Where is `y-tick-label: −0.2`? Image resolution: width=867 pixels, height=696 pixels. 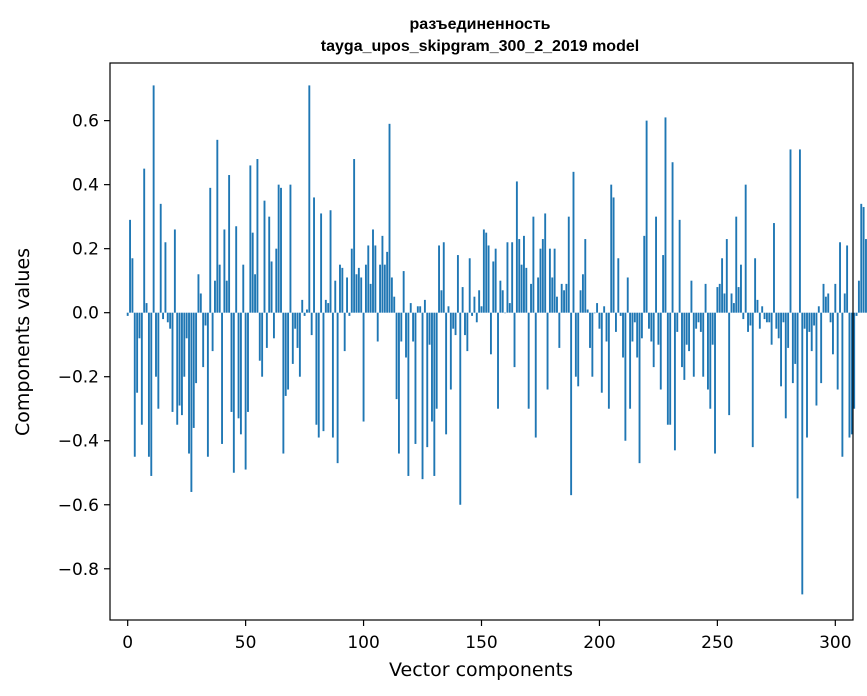
y-tick-label: −0.2 is located at coordinates (78, 378).